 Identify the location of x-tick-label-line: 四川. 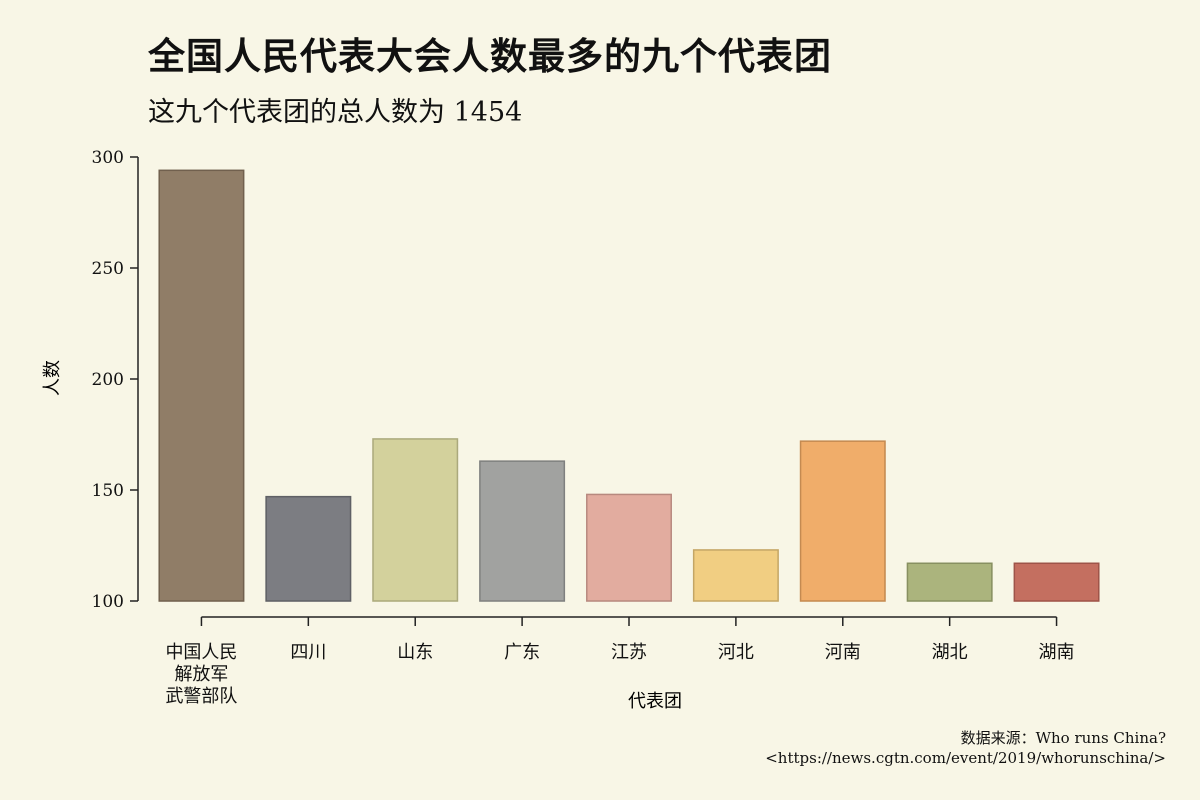
(308, 652).